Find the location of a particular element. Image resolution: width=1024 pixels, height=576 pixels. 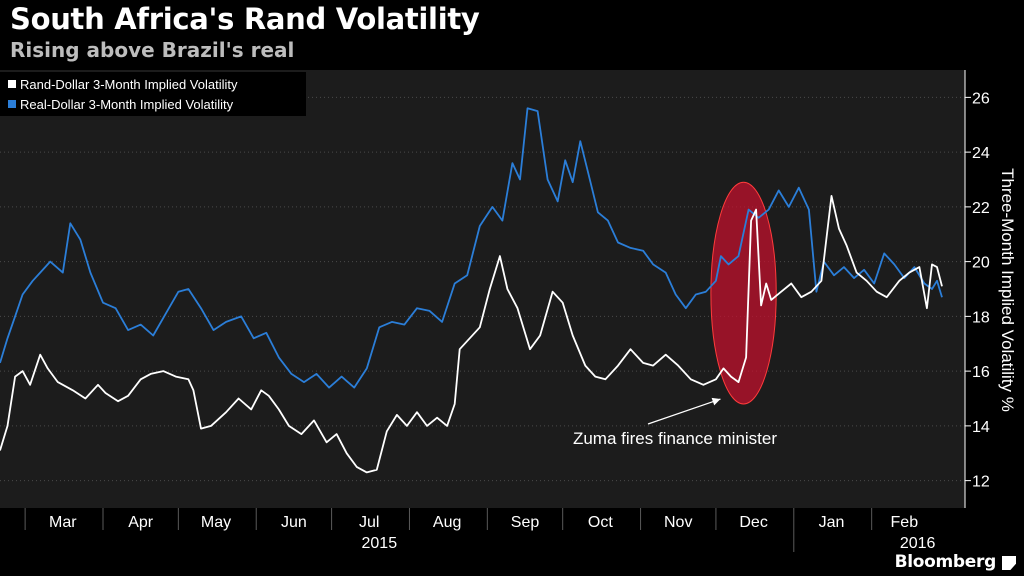

x-tick-label-may: May is located at coordinates (216, 522).